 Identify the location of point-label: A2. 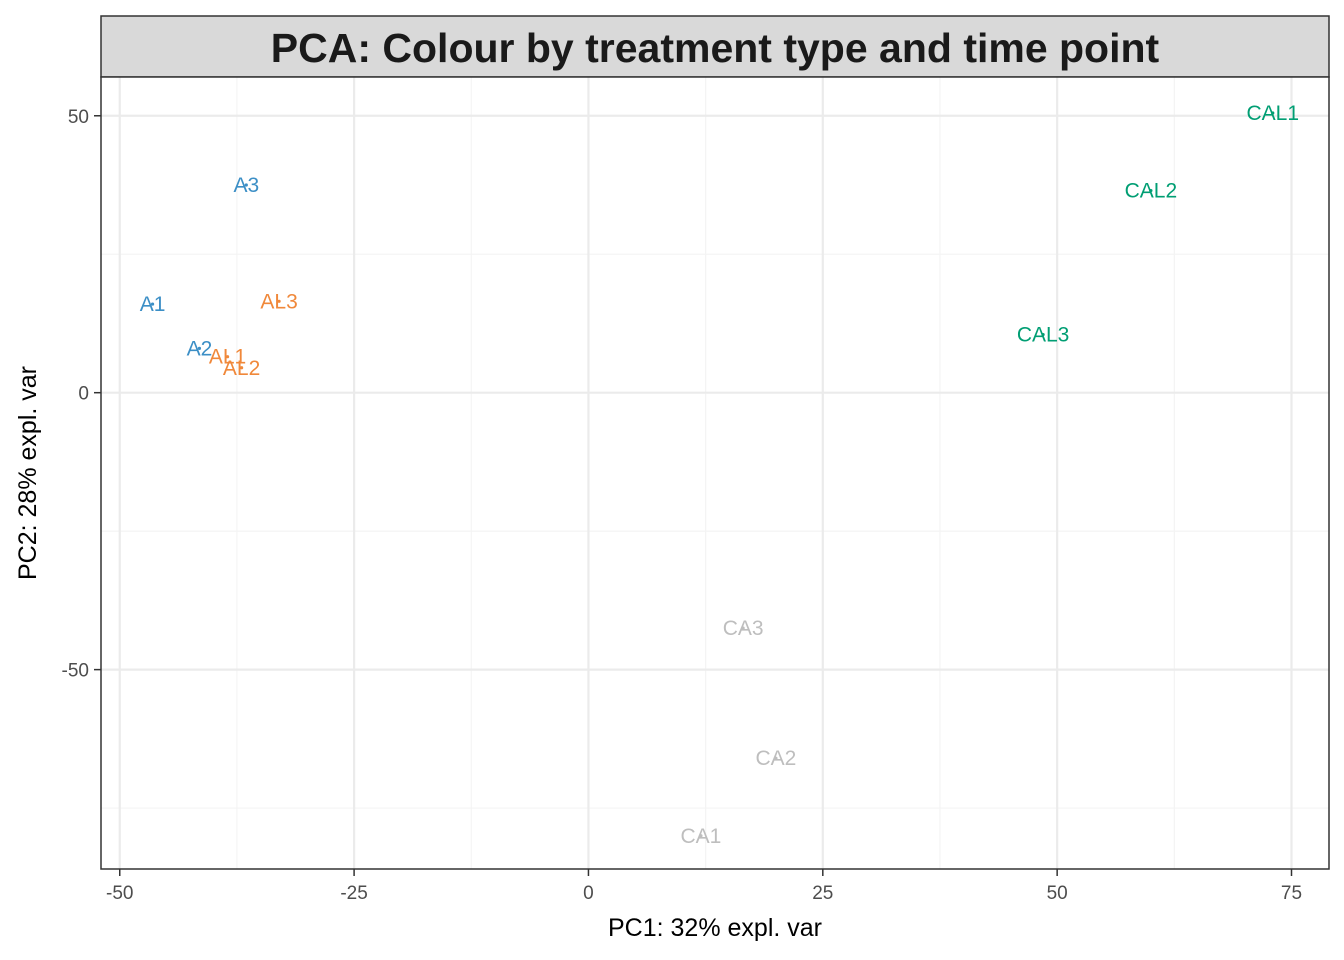
(200, 348).